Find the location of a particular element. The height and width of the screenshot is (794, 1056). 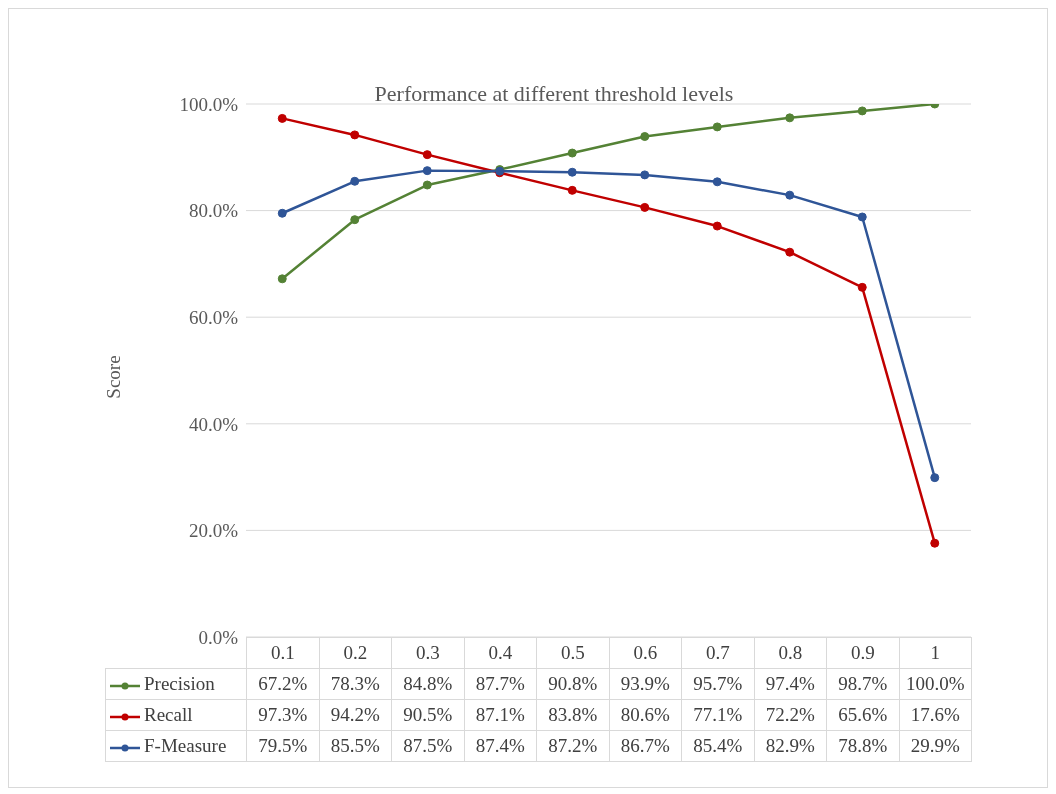

data-label: 85.4% is located at coordinates (717, 746).